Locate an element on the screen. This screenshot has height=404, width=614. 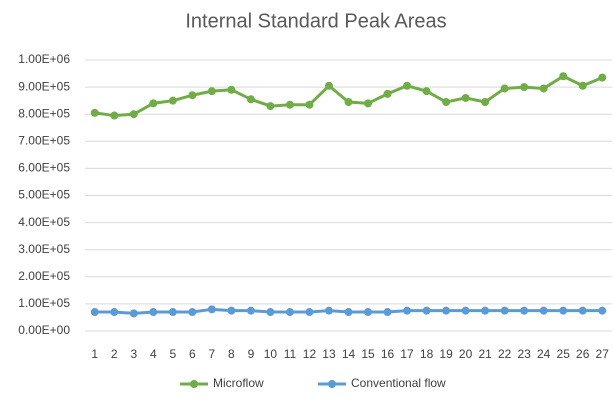
x-tick-label: 16 is located at coordinates (388, 354).